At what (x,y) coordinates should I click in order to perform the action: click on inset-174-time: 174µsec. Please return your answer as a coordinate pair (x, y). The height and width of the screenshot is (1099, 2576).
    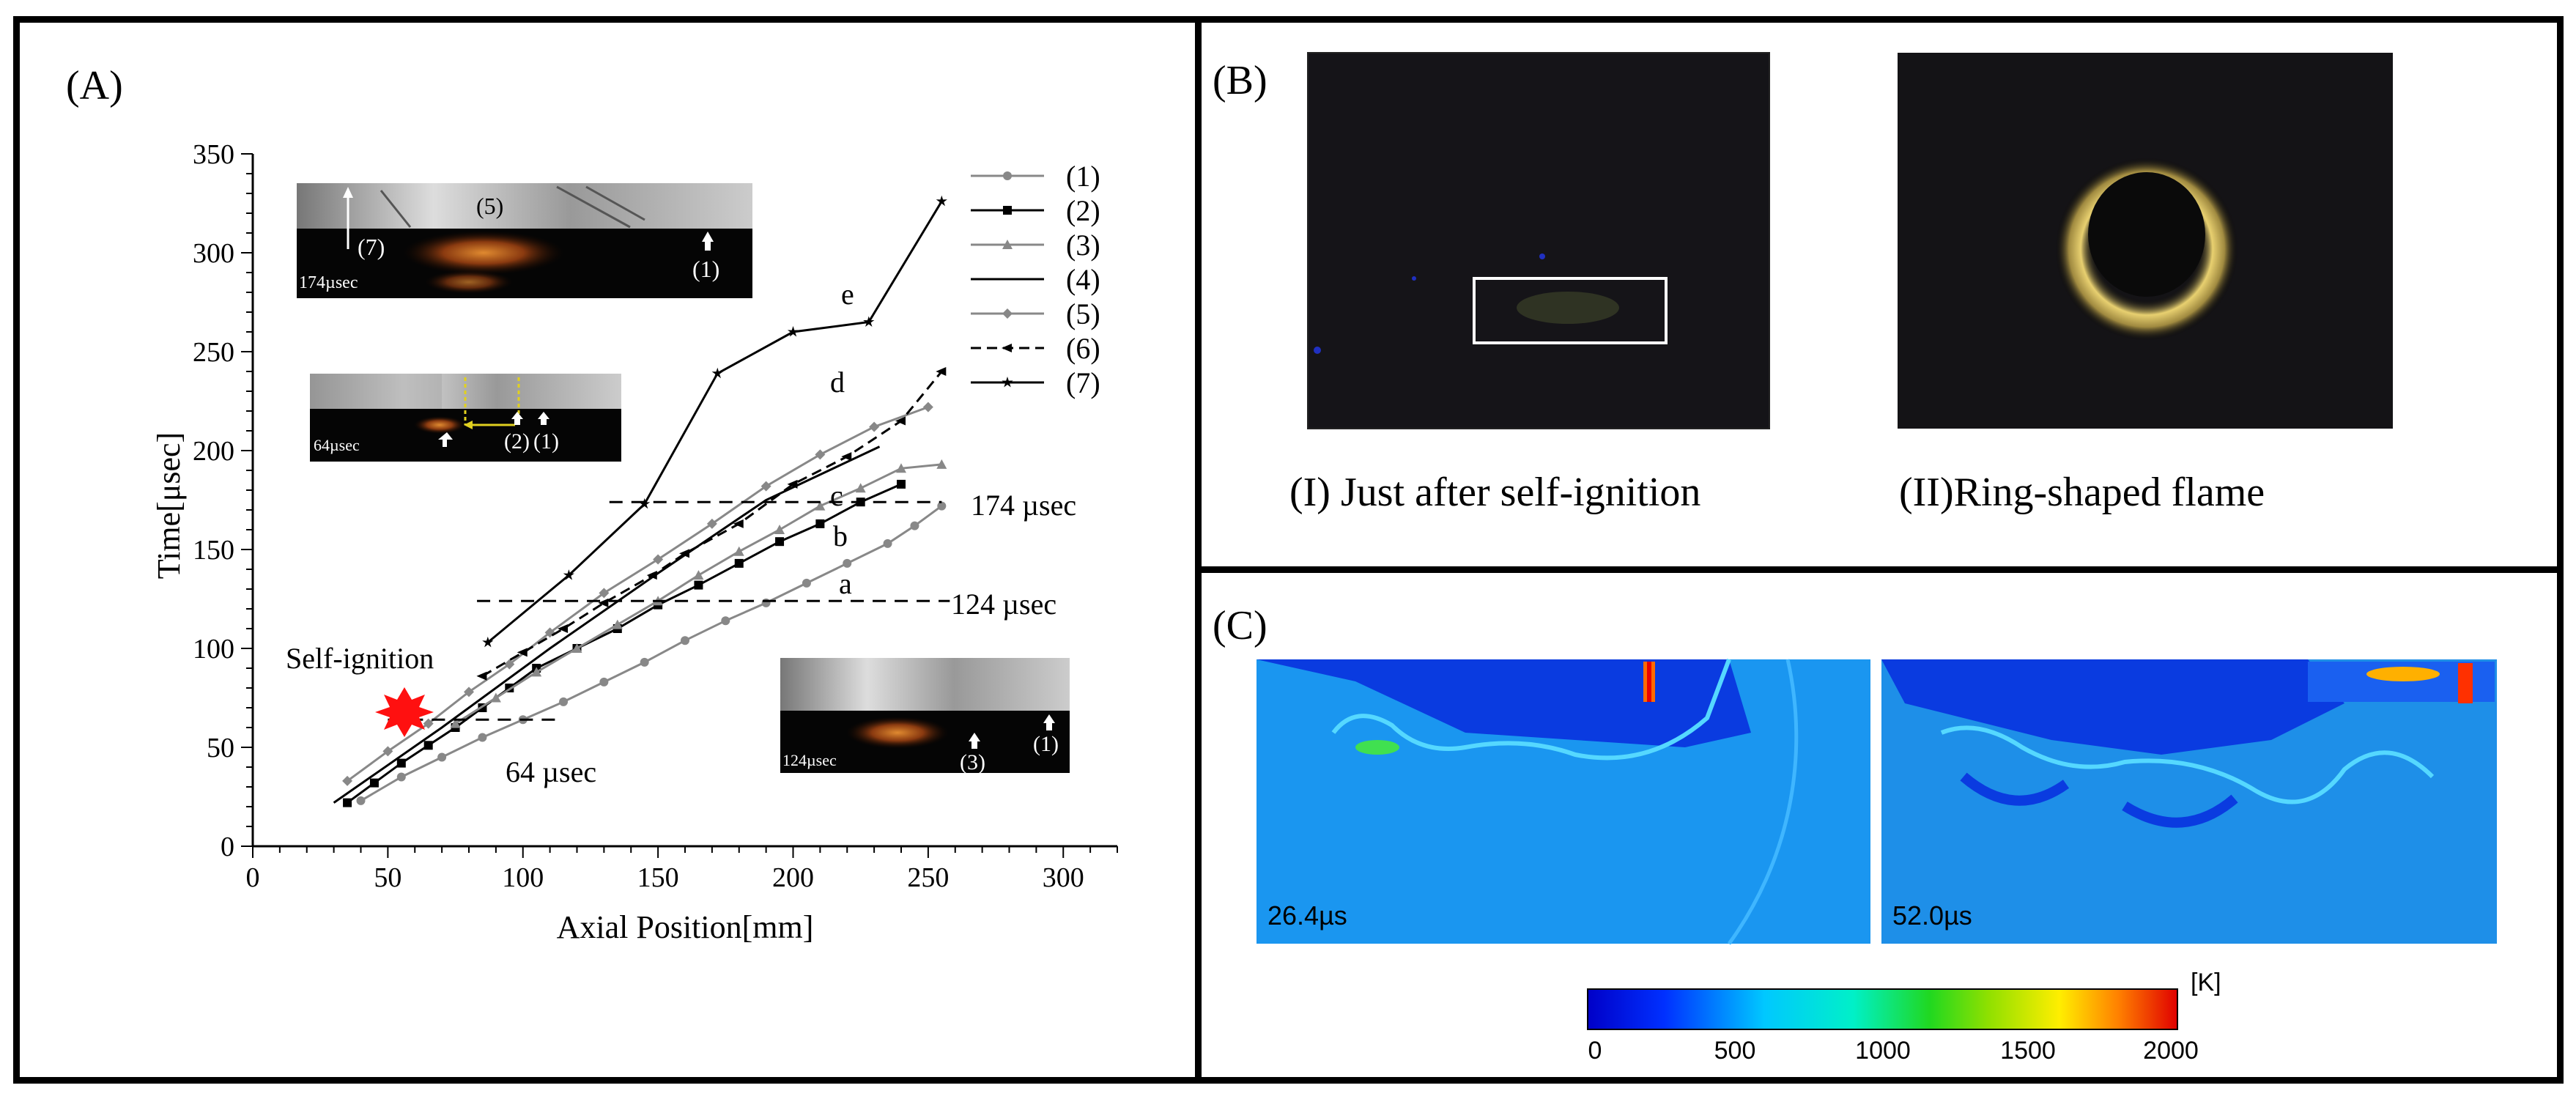
    Looking at the image, I should click on (328, 282).